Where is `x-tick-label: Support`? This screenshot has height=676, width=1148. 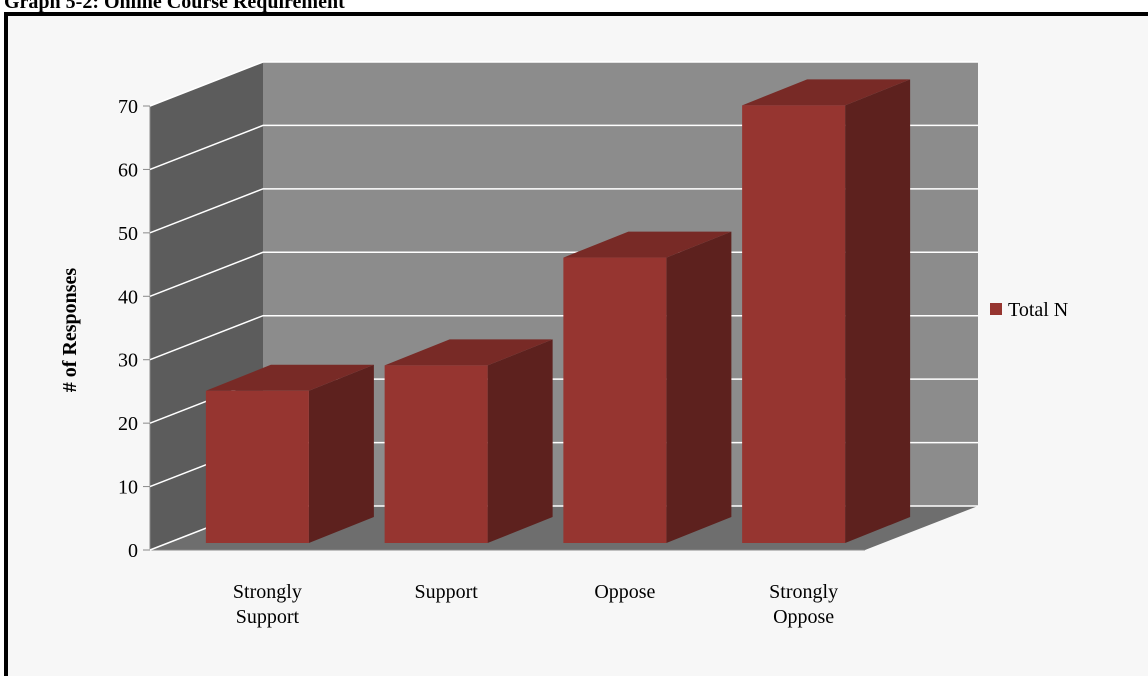 x-tick-label: Support is located at coordinates (446, 592).